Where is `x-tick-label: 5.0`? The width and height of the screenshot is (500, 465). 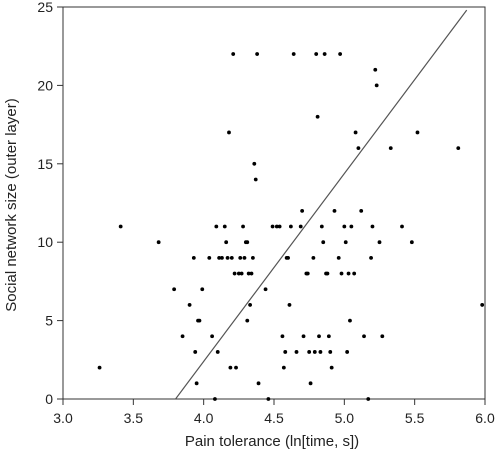
x-tick-label: 5.0 is located at coordinates (345, 418).